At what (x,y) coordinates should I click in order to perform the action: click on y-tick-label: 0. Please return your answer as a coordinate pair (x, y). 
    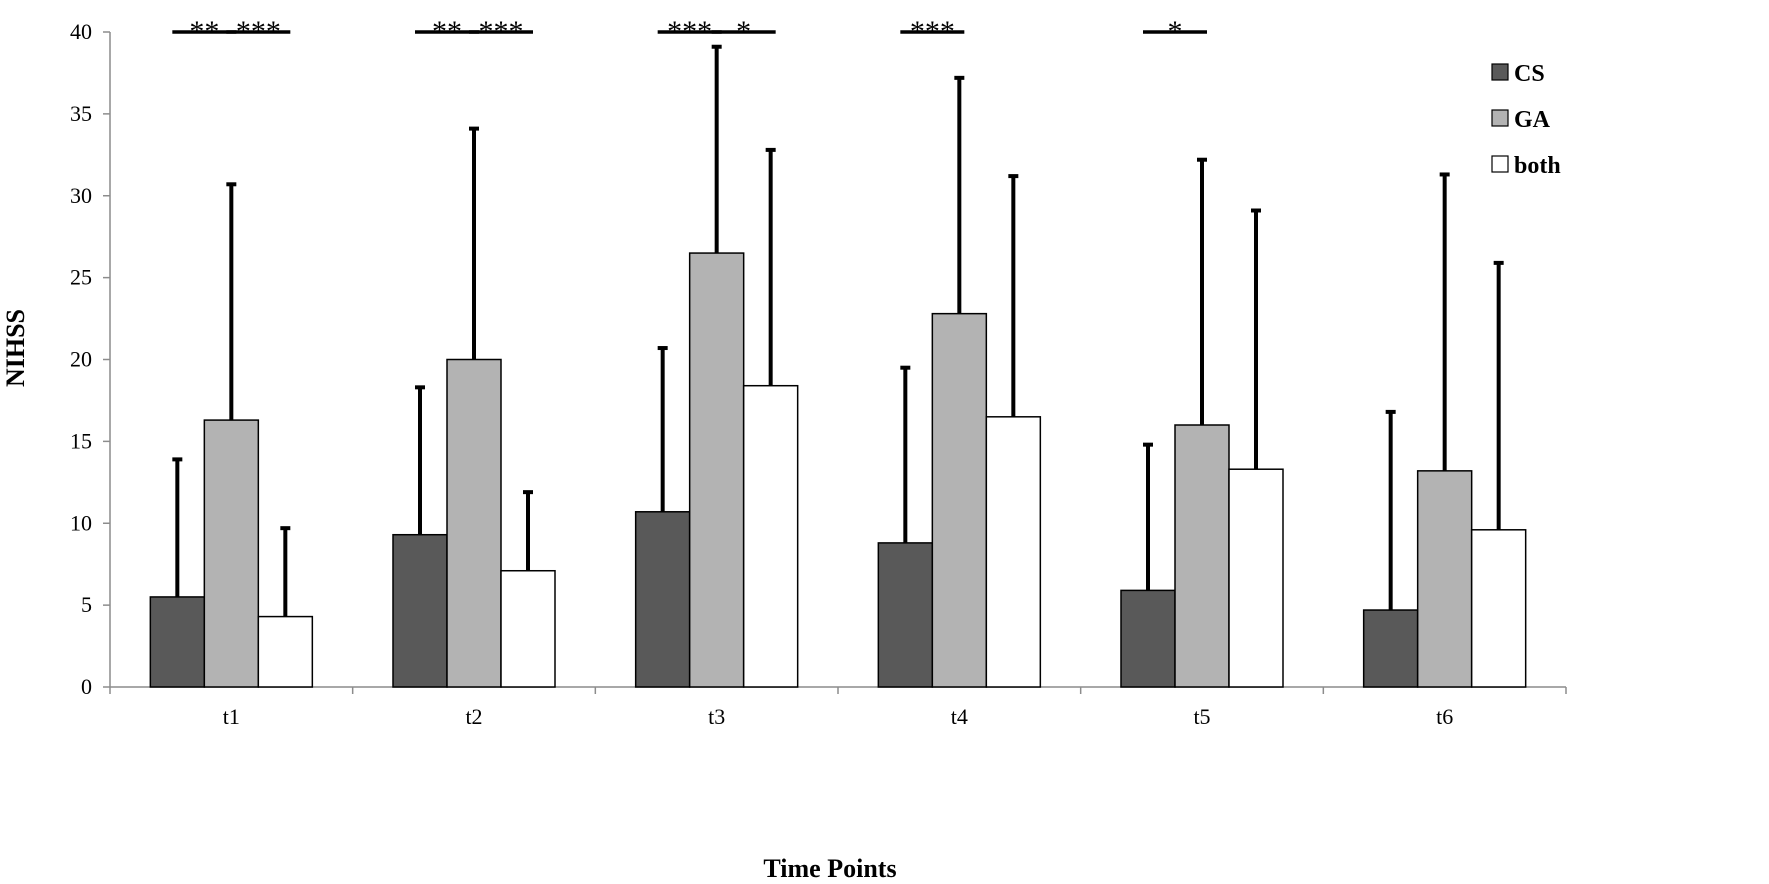
    Looking at the image, I should click on (86, 686).